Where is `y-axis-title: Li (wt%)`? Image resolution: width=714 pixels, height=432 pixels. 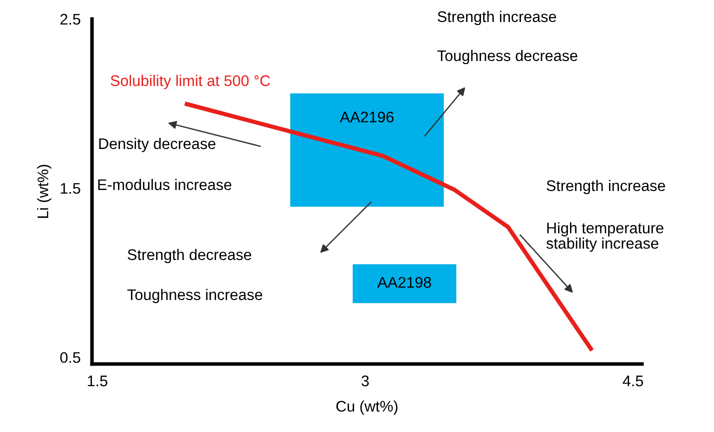
y-axis-title: Li (wt%) is located at coordinates (44, 191).